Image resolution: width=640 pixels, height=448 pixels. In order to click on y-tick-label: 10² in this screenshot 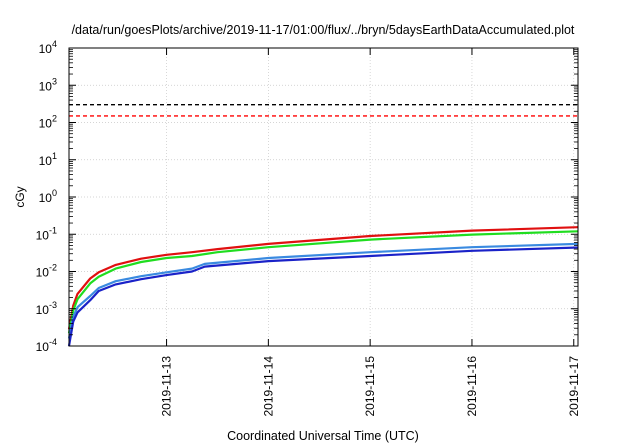, I will do `click(48, 122)`.